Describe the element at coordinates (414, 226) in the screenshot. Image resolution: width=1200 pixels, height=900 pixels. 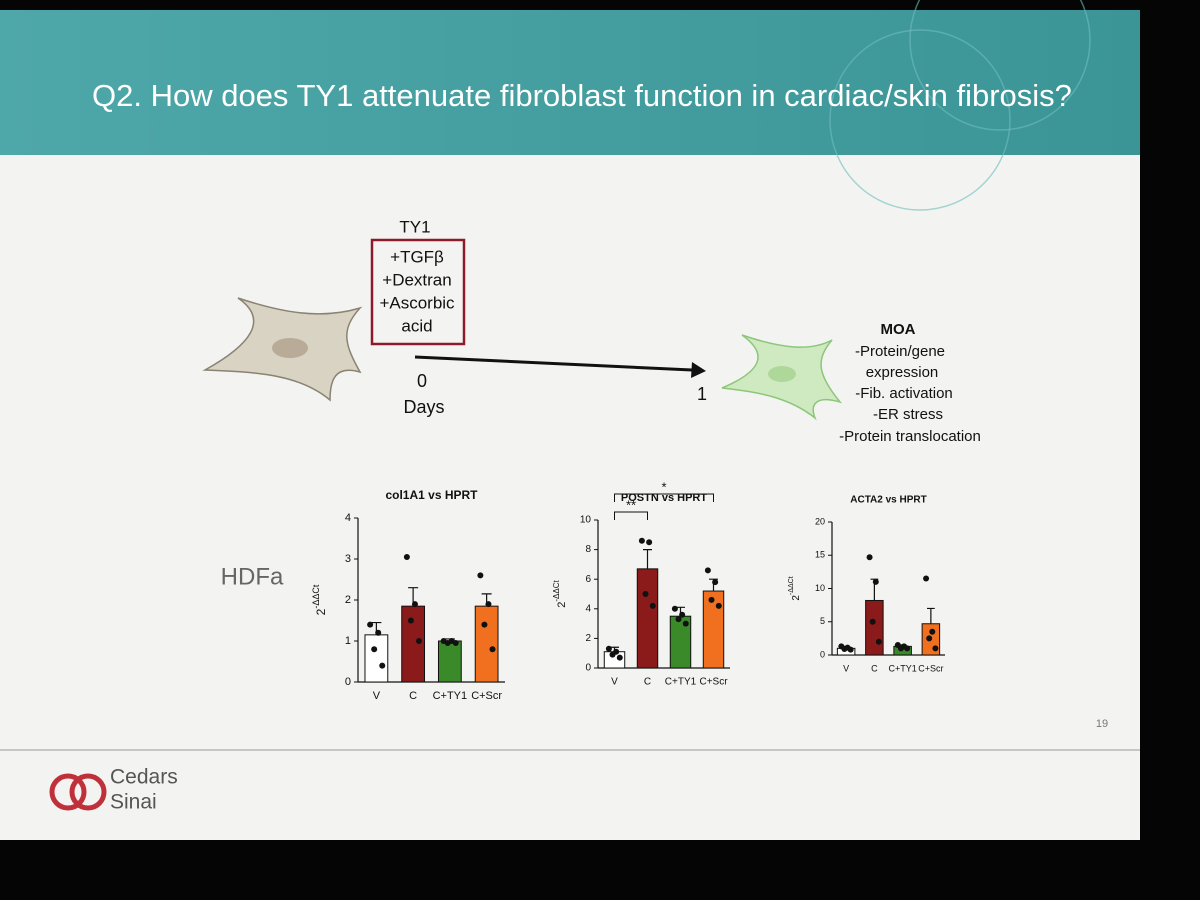
I see `treatment-agent: TY1` at that location.